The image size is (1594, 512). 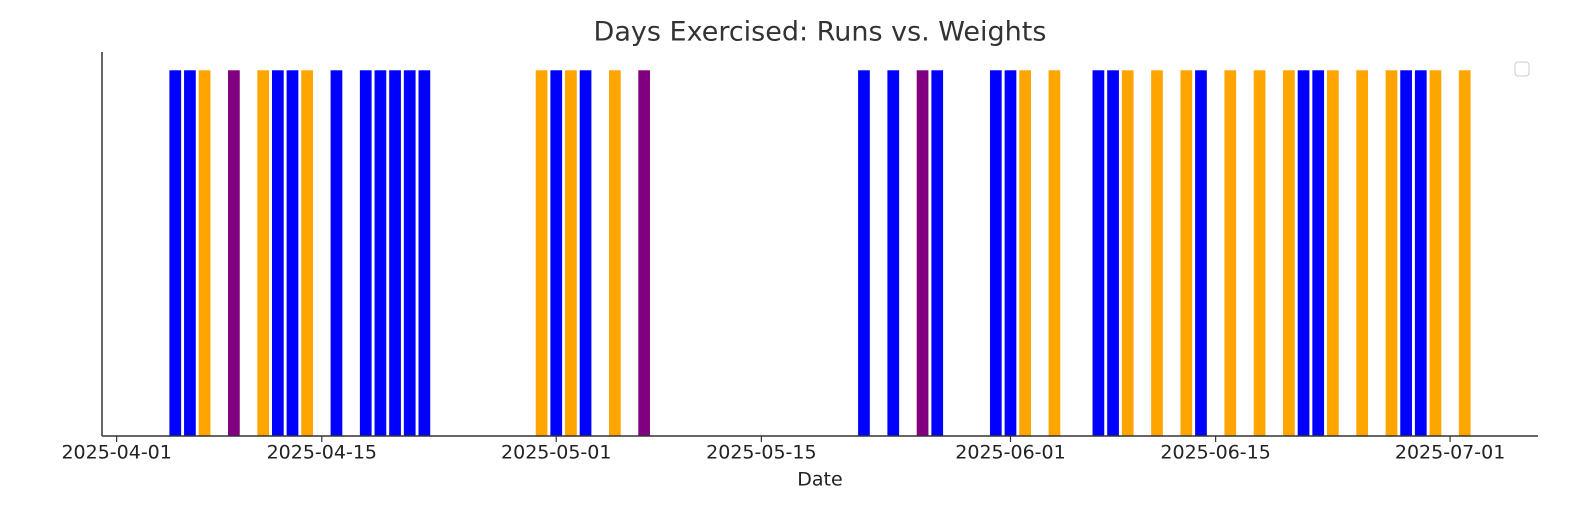 What do you see at coordinates (322, 453) in the screenshot?
I see `x-tick-label: 2025-04-15` at bounding box center [322, 453].